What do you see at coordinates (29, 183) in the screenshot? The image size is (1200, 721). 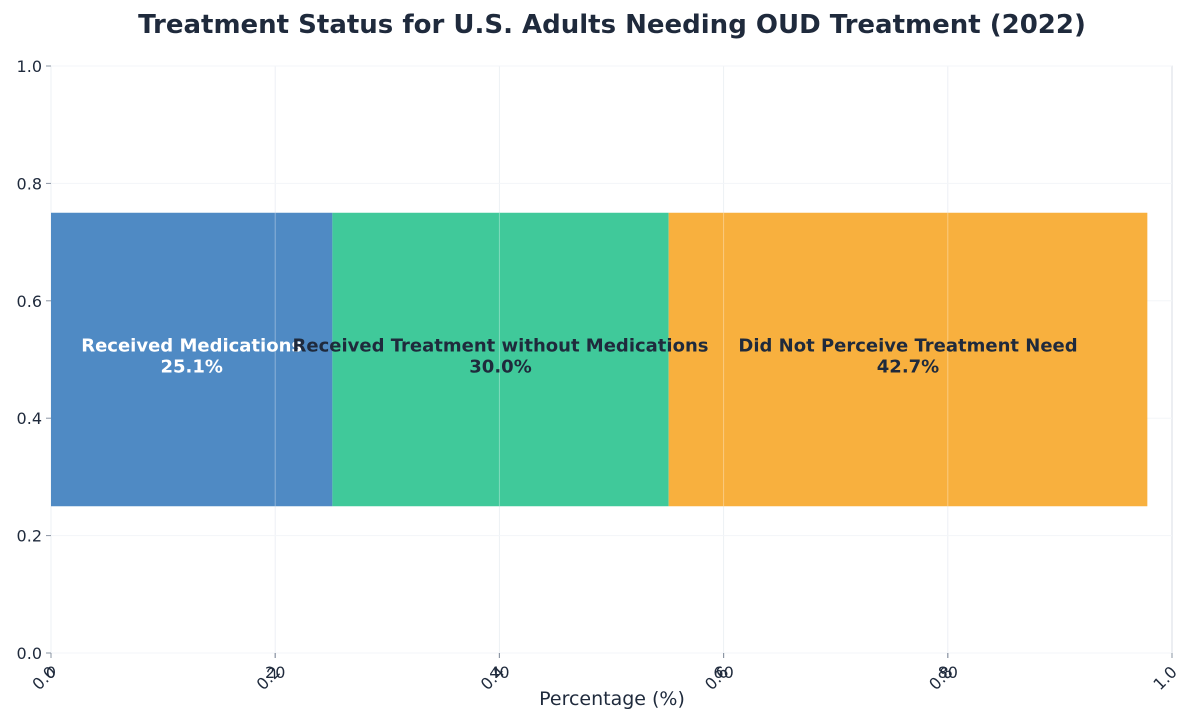 I see `y-tick-label: 0.8` at bounding box center [29, 183].